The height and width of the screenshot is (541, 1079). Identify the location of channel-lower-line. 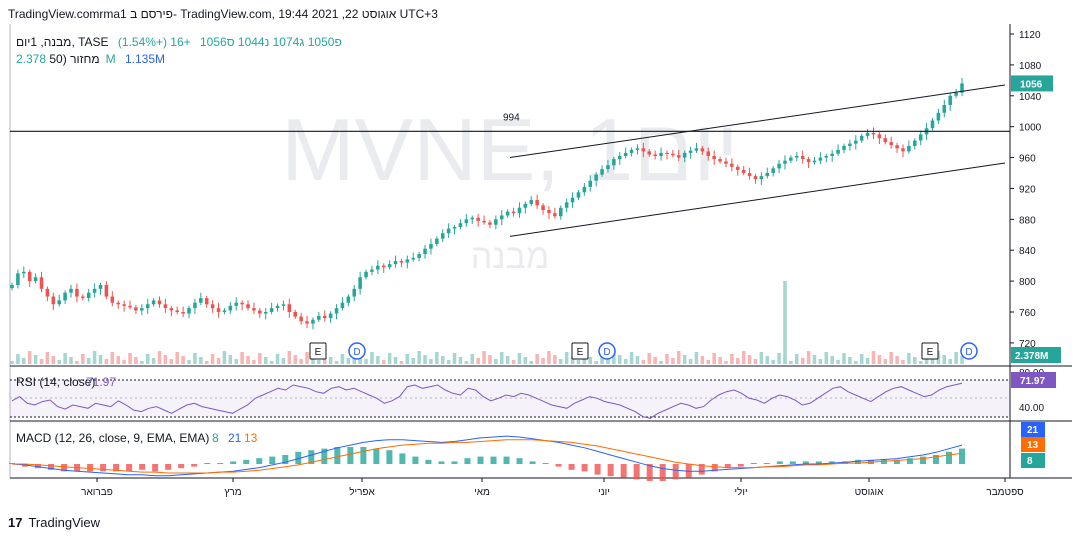
(757, 199).